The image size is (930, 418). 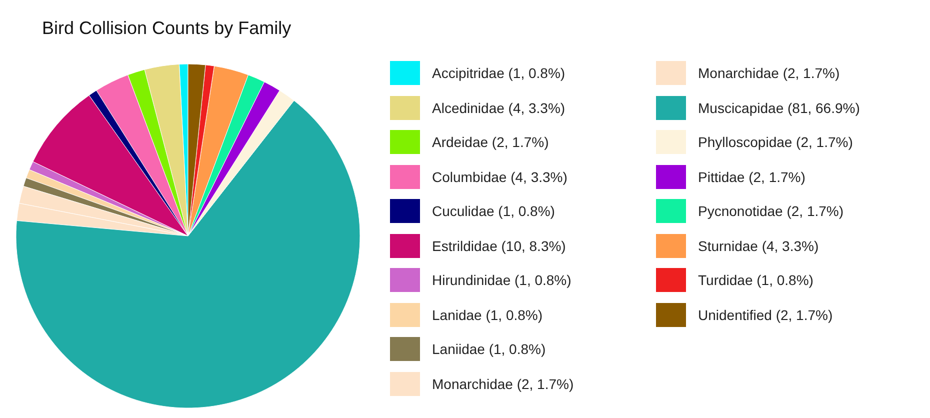 I want to click on legend-label: Sturnidae (4, 3.3%), so click(x=758, y=246).